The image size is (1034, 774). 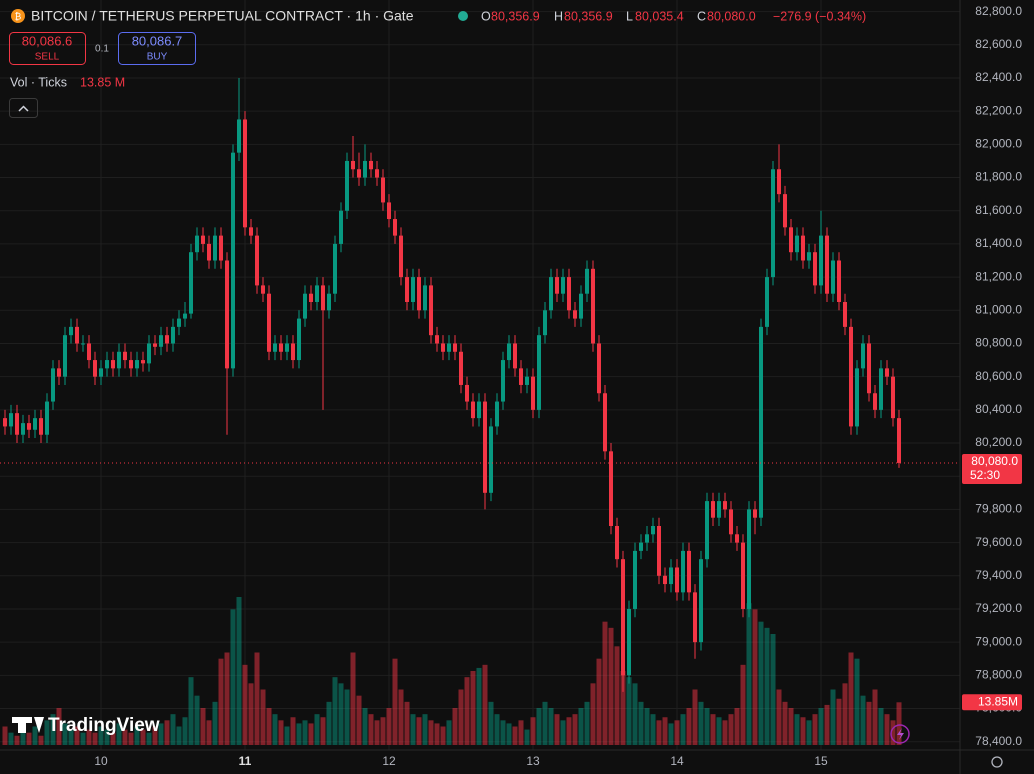 I want to click on collapse-icon, so click(x=23, y=108).